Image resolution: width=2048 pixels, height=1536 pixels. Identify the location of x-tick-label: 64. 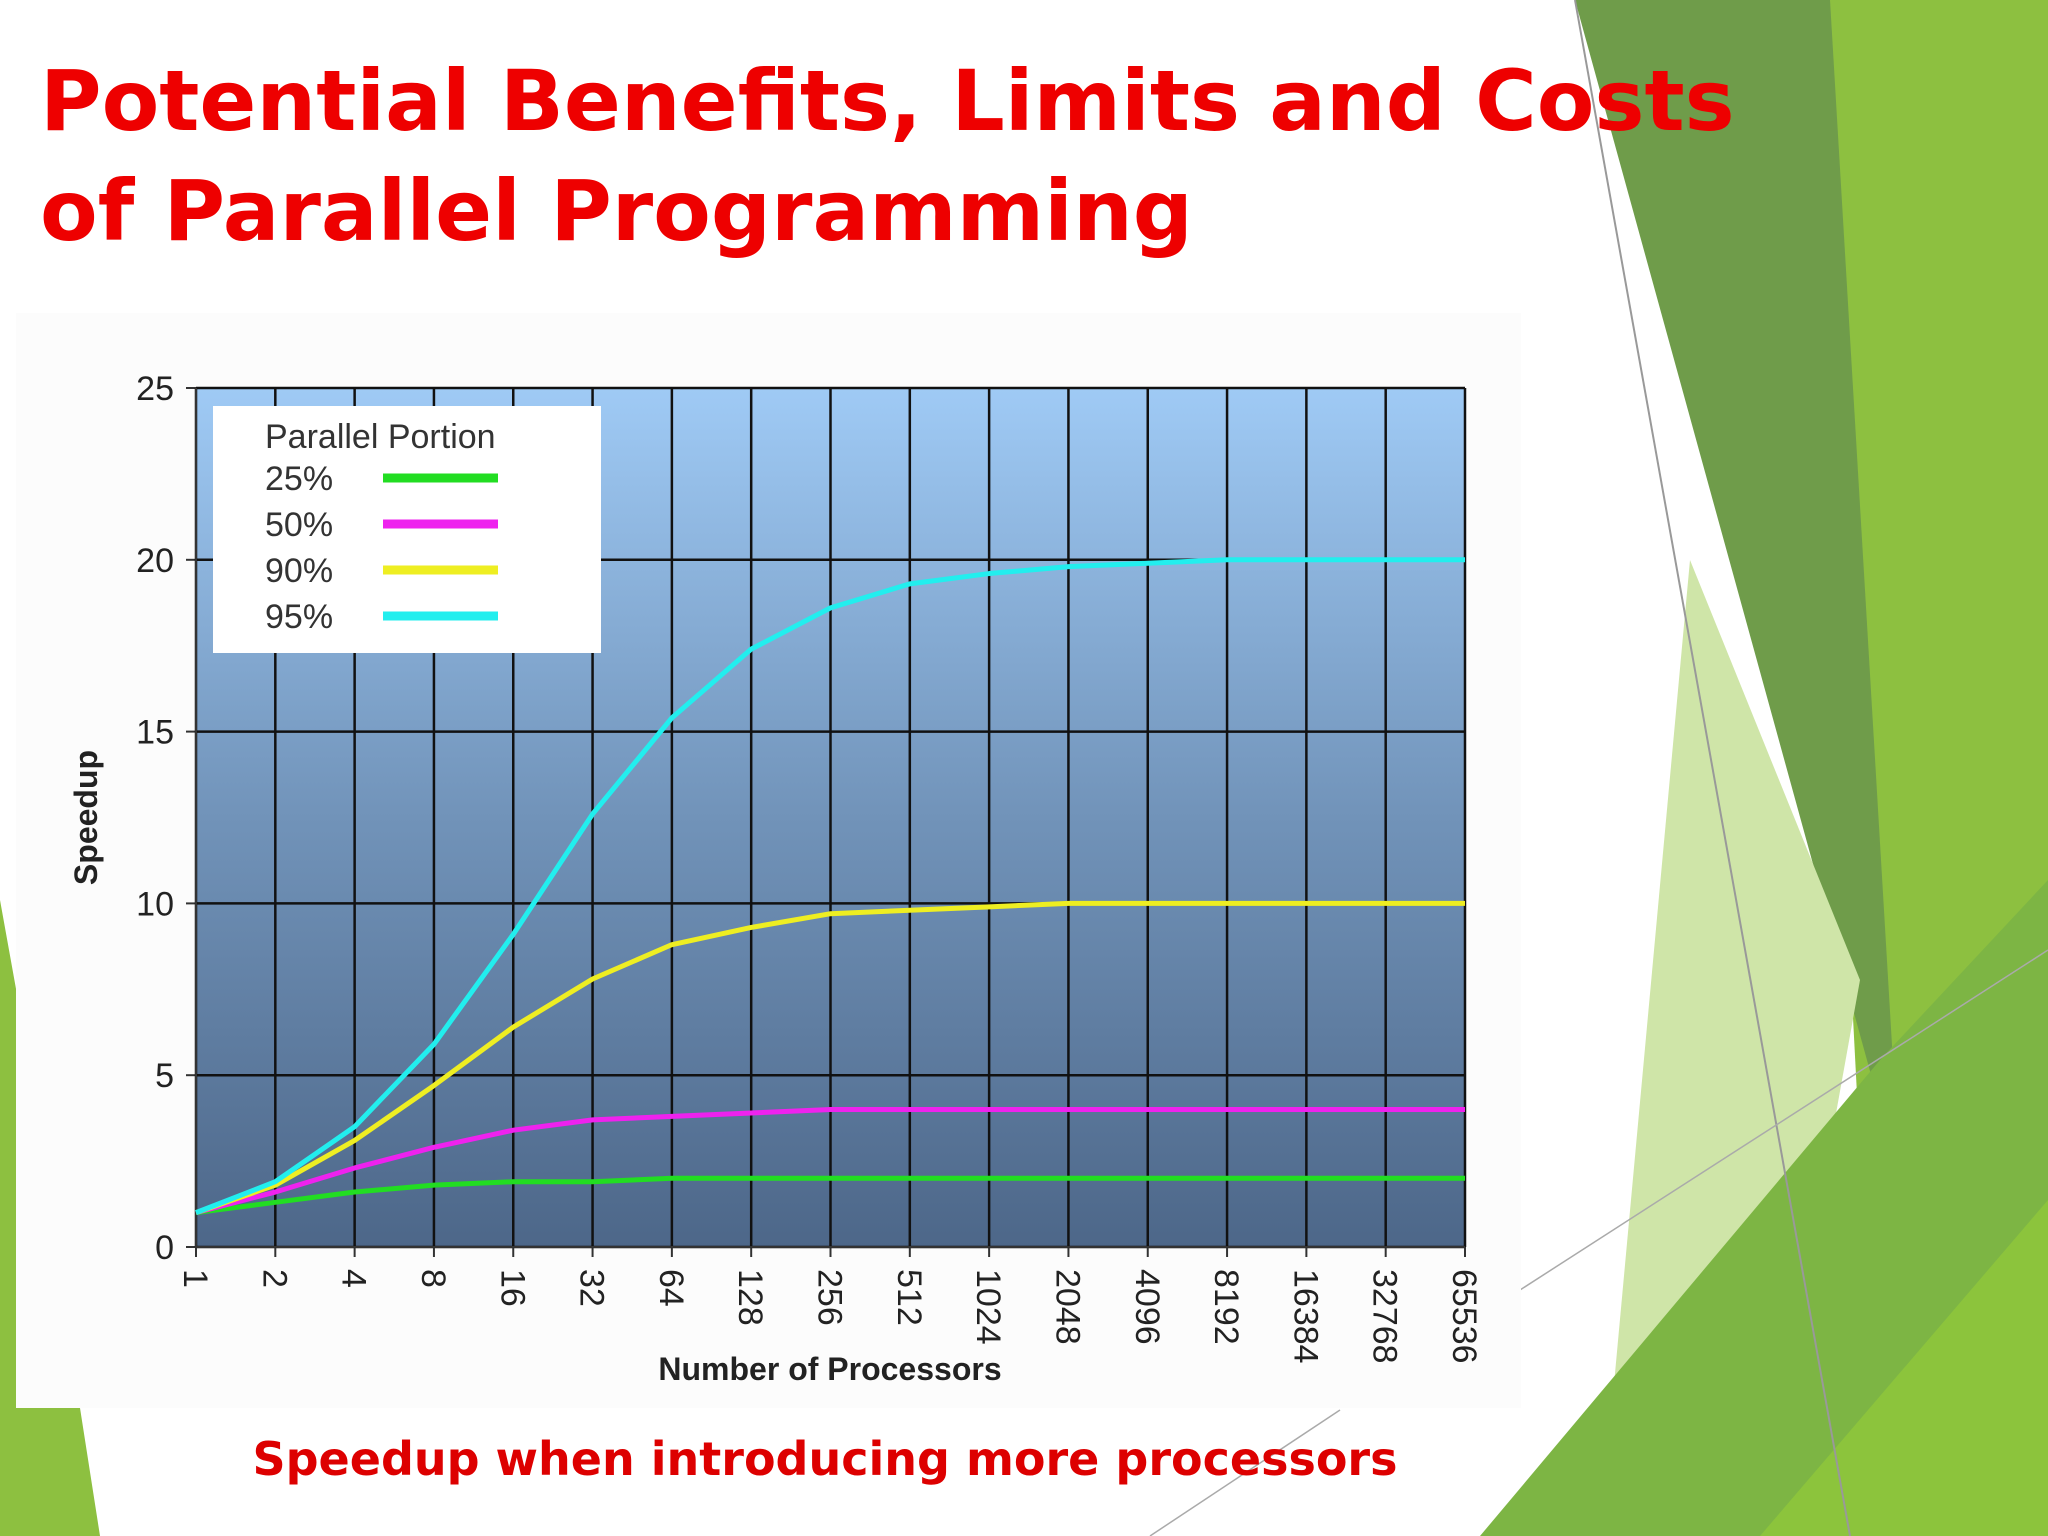
(671, 1288).